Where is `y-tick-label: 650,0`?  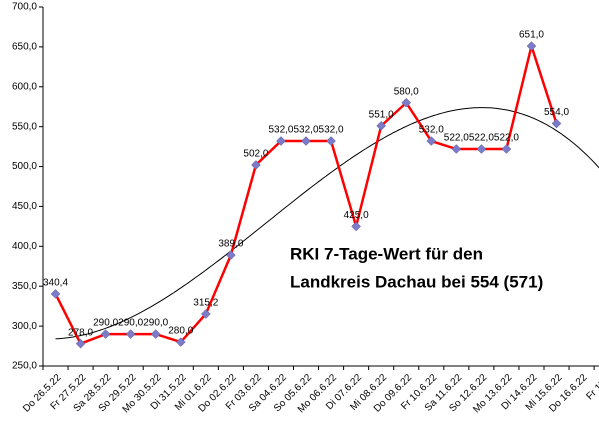 y-tick-label: 650,0 is located at coordinates (24, 47).